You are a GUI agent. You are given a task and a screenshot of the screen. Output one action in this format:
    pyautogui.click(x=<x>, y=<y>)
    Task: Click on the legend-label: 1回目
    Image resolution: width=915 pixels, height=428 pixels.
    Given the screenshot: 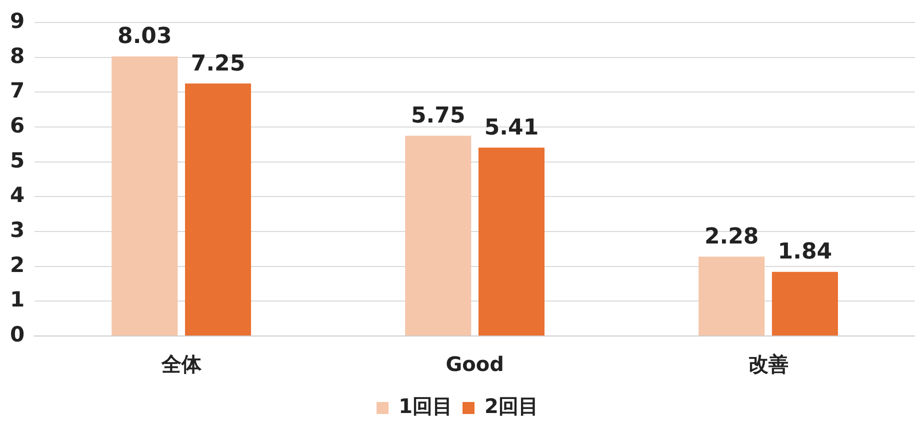 What is the action you would take?
    pyautogui.click(x=425, y=406)
    